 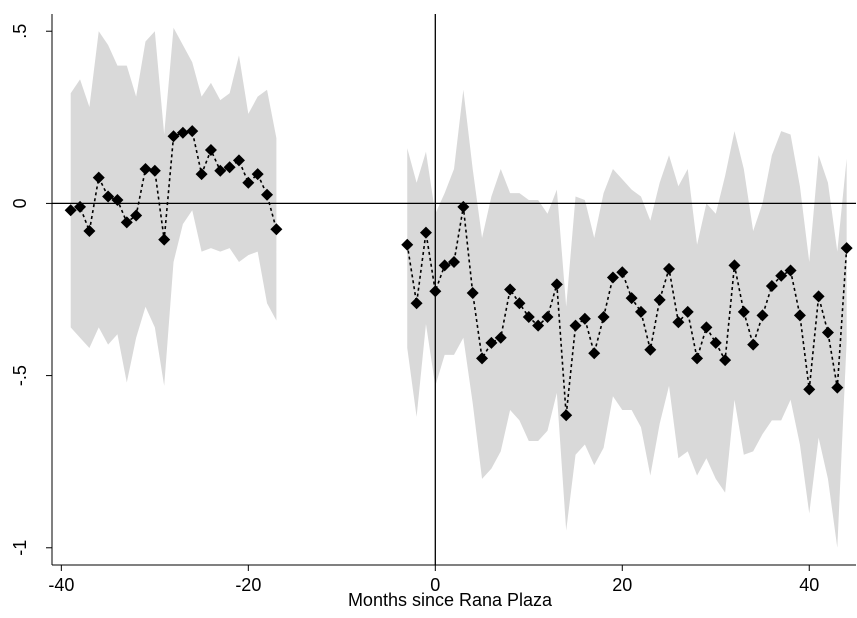 What do you see at coordinates (174, 185) in the screenshot?
I see `estimate-line` at bounding box center [174, 185].